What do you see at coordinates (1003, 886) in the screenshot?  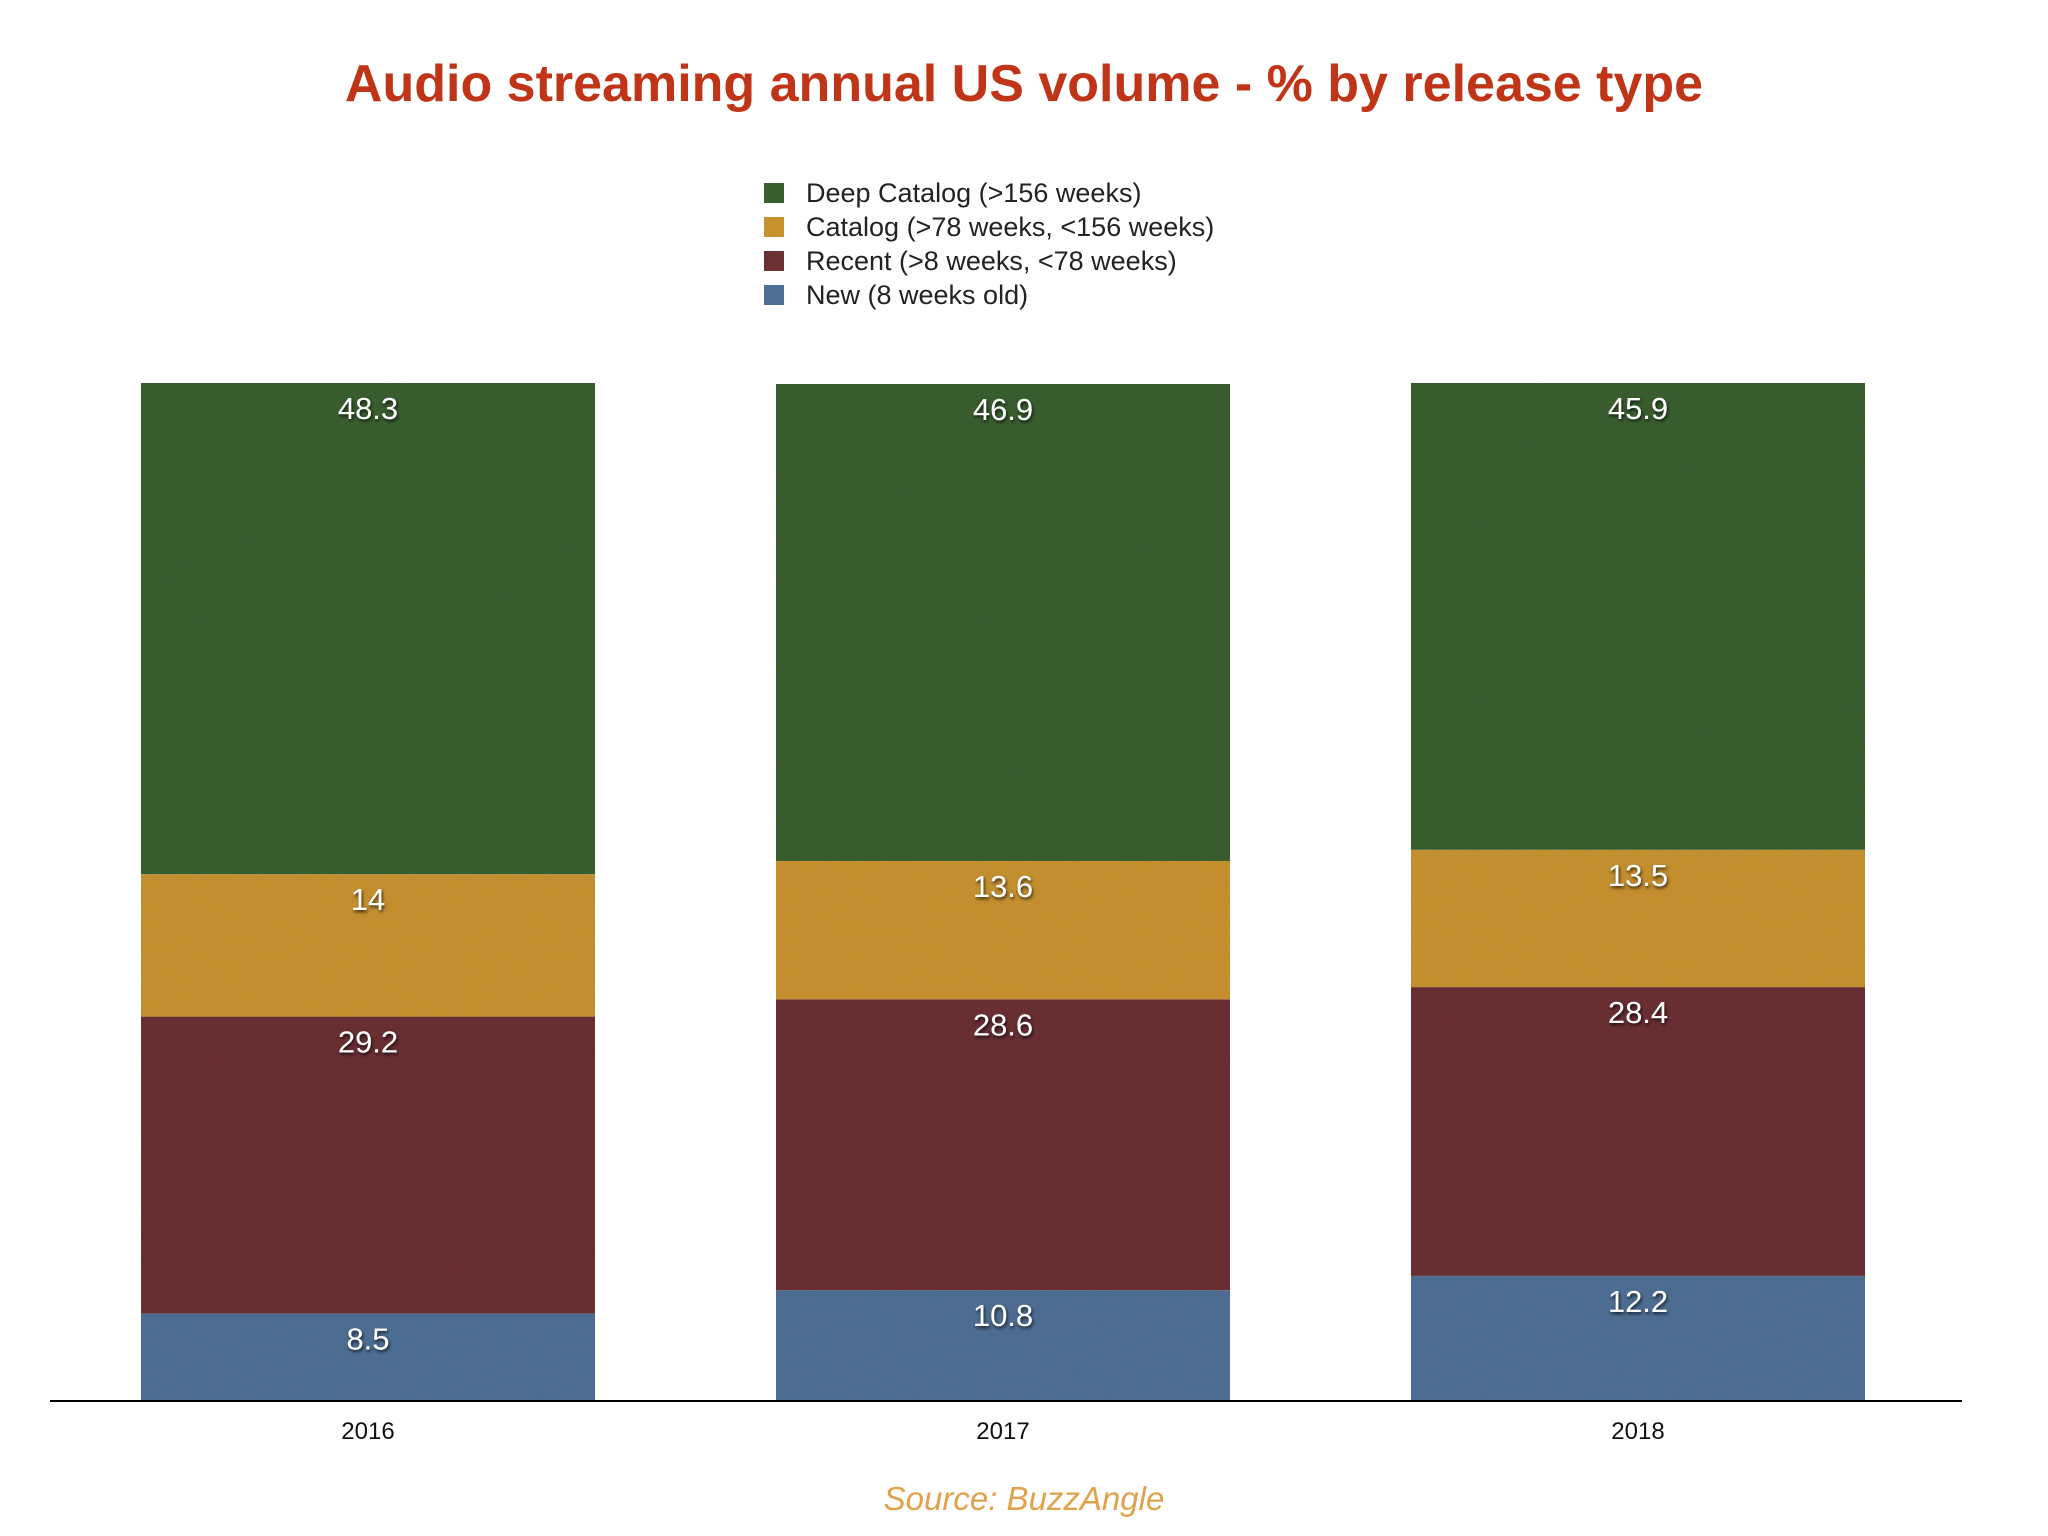 I see `data-label-2017-catalog-78-weeks-156-weeks: 13.6` at bounding box center [1003, 886].